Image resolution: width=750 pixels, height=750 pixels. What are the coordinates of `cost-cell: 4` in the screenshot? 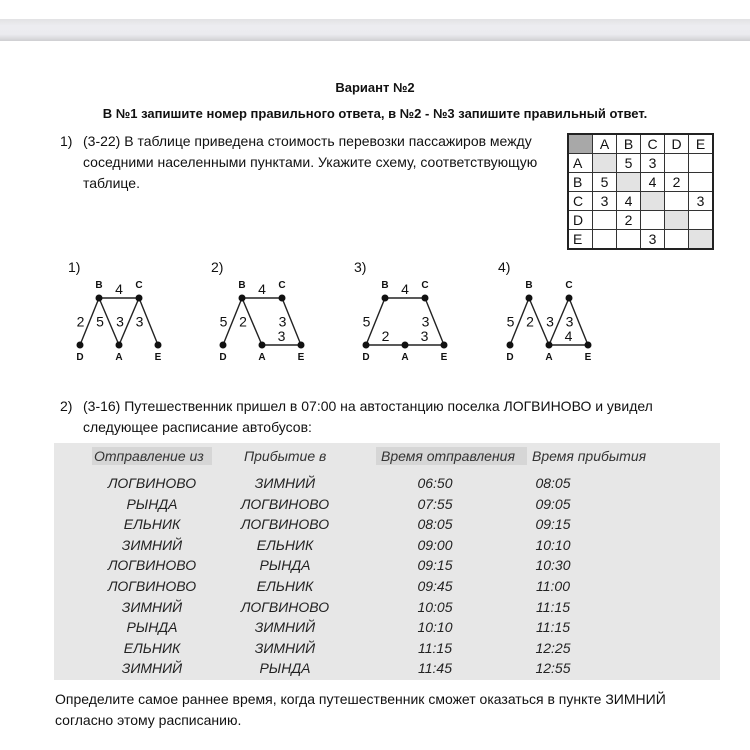 It's located at (628, 201).